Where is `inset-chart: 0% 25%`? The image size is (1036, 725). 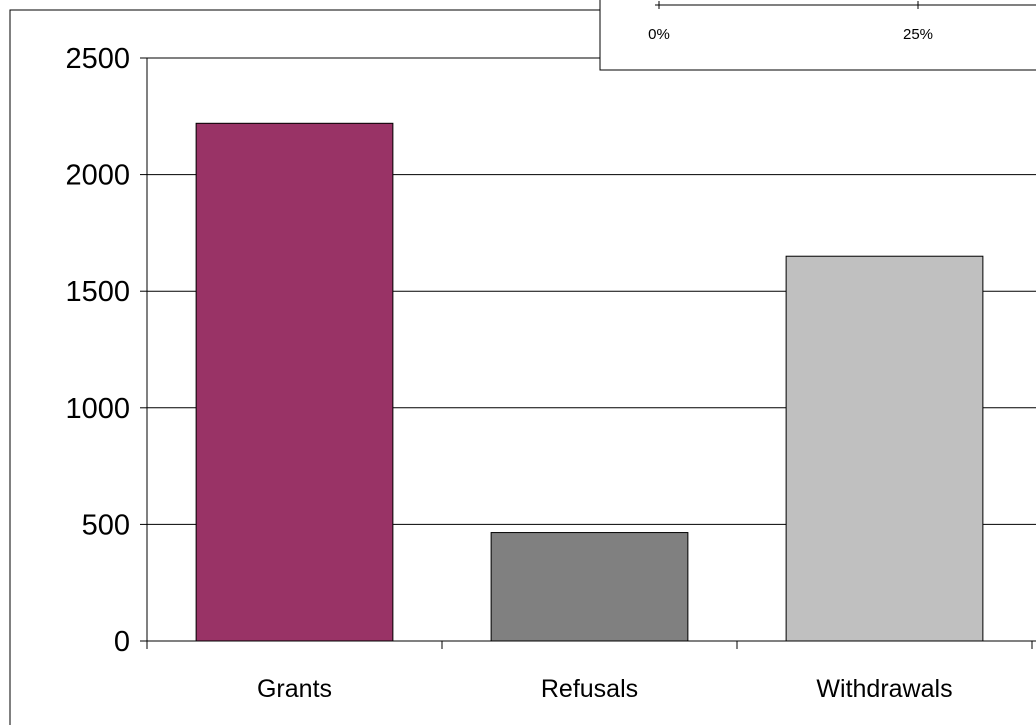 inset-chart: 0% 25% is located at coordinates (817, 35).